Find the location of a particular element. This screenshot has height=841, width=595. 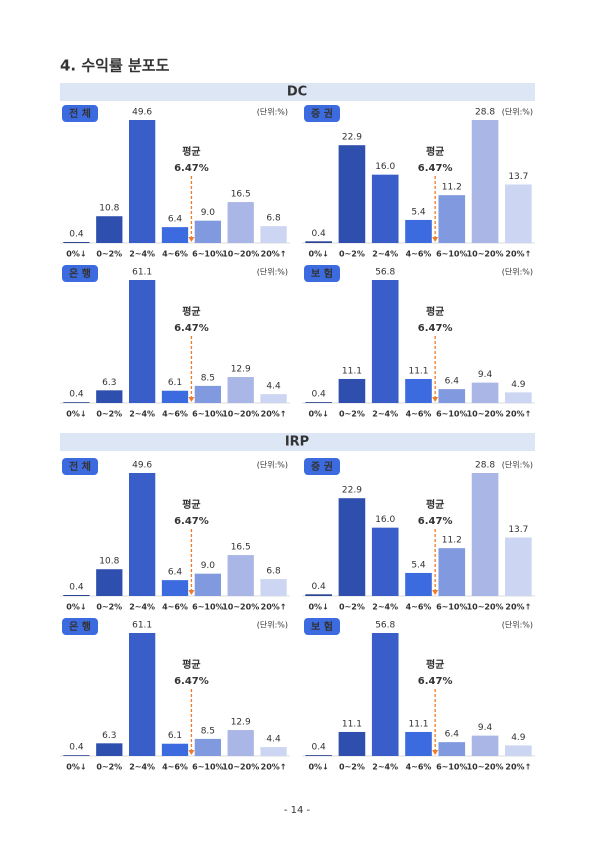

chart-label: 증 권 is located at coordinates (322, 467).